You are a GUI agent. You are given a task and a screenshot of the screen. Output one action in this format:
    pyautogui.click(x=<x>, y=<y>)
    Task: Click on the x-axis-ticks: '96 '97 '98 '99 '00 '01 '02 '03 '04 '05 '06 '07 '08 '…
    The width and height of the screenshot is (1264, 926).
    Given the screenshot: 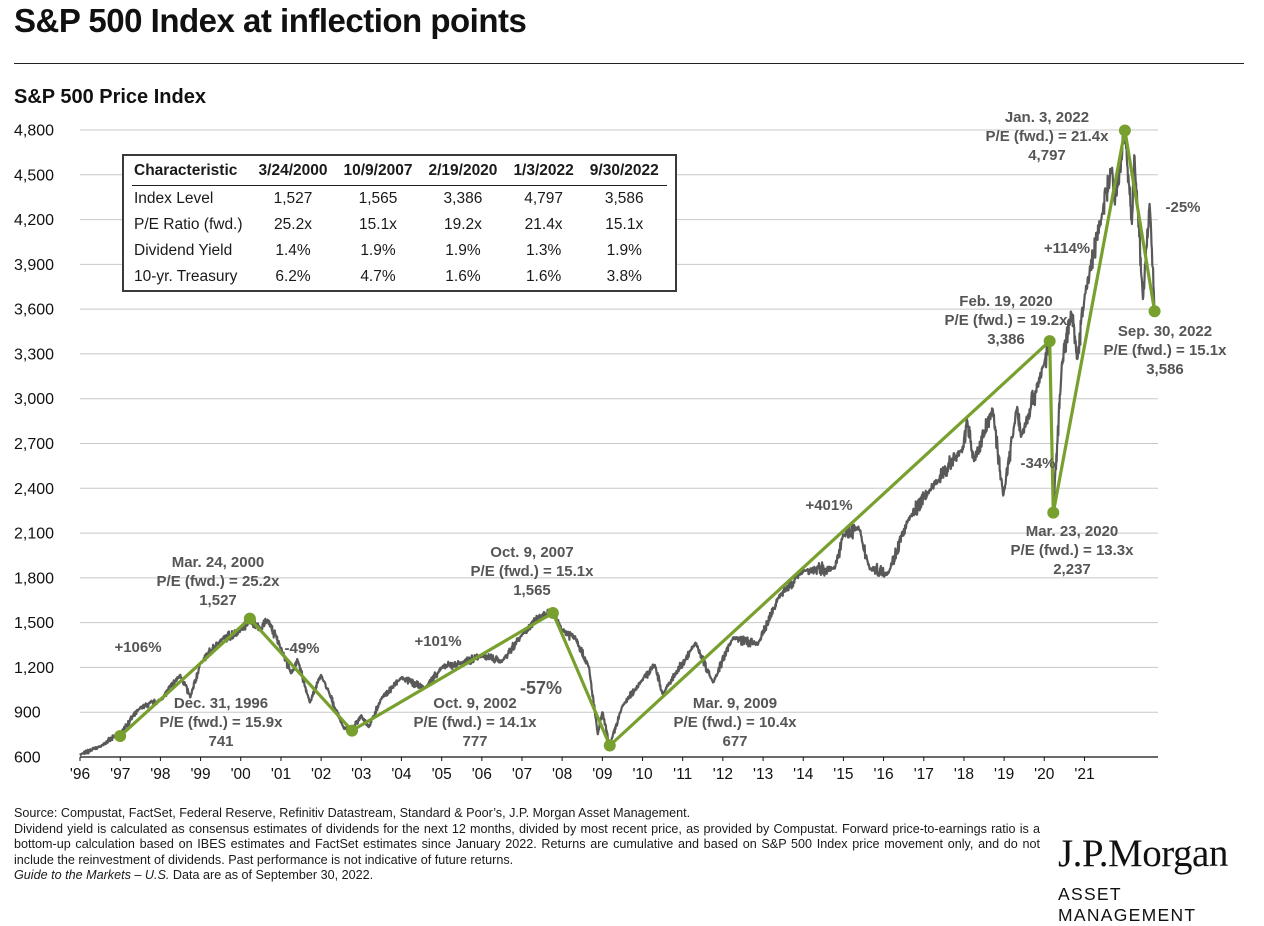 What is the action you would take?
    pyautogui.click(x=582, y=770)
    